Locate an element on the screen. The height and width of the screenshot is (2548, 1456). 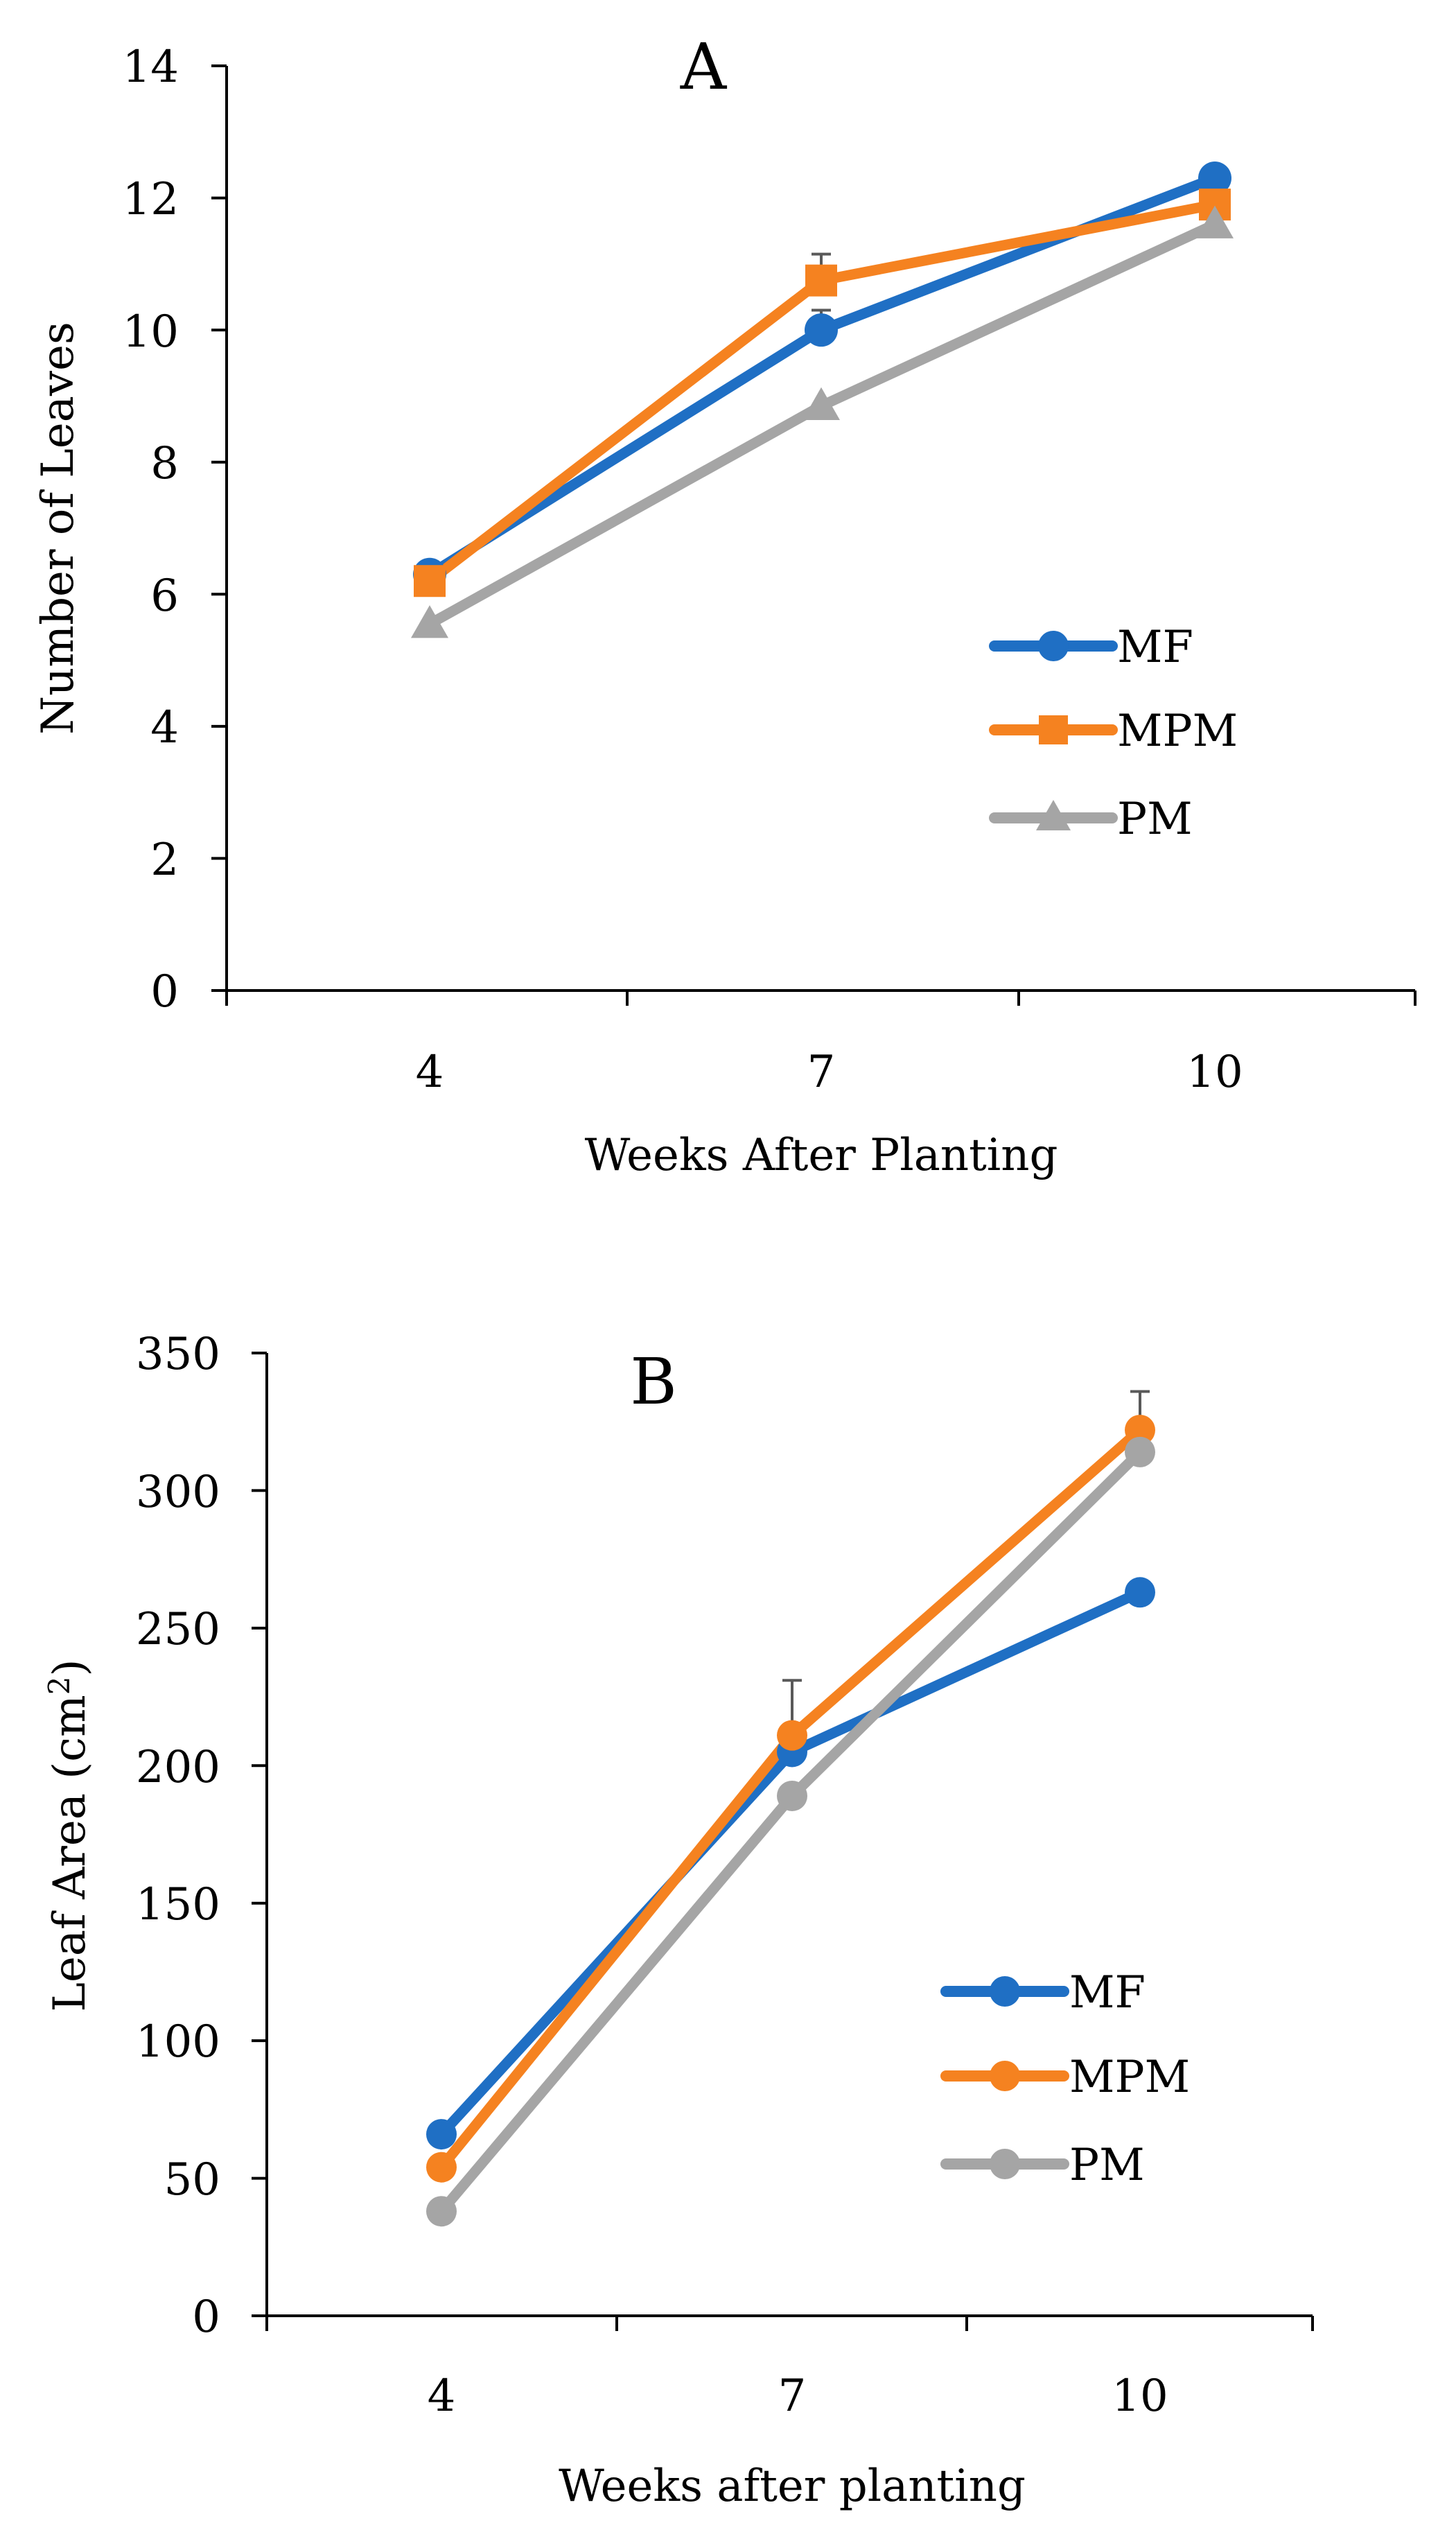
chart-b-x-tick-label: 10 is located at coordinates (1140, 2396).